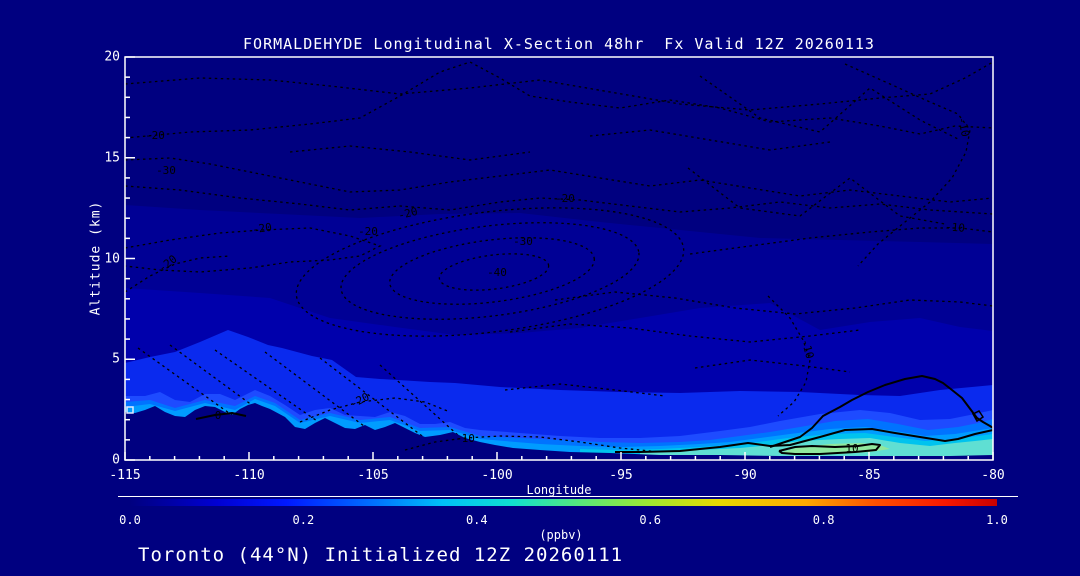 This screenshot has height=576, width=1080. What do you see at coordinates (851, 448) in the screenshot?
I see `contour-label: 10` at bounding box center [851, 448].